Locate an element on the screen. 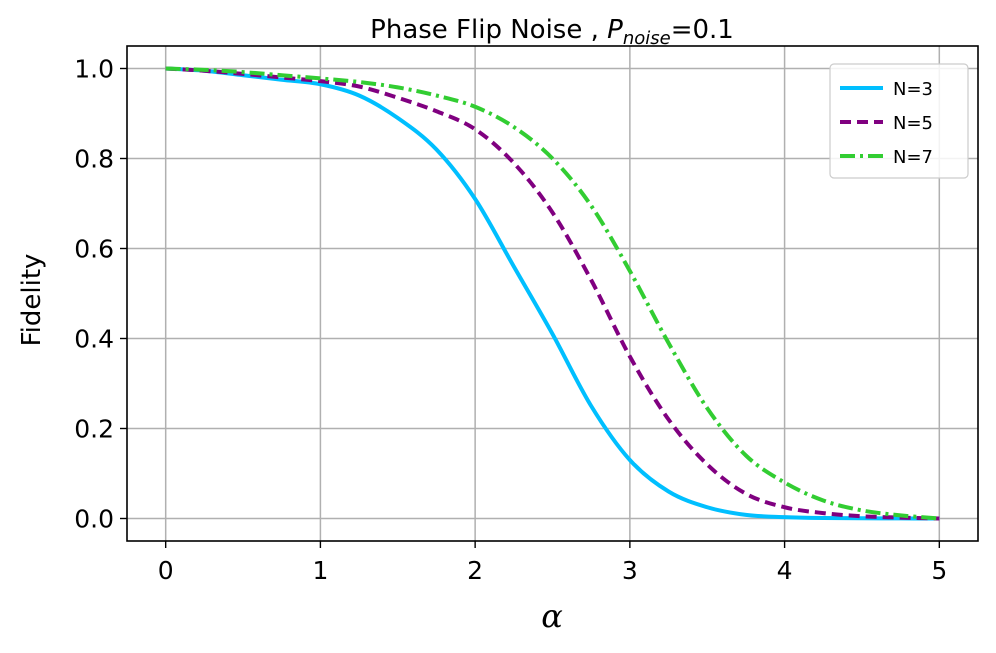 The width and height of the screenshot is (996, 653). title-symbol: P is located at coordinates (615, 30).